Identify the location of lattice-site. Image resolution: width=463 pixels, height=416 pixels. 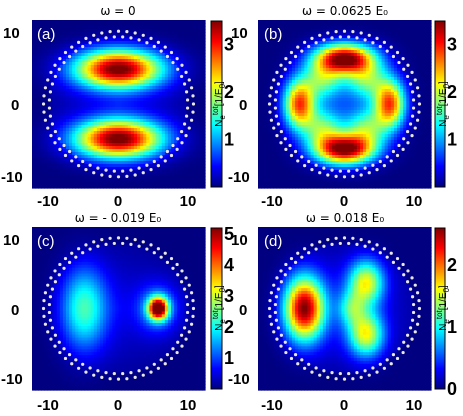
(191, 88).